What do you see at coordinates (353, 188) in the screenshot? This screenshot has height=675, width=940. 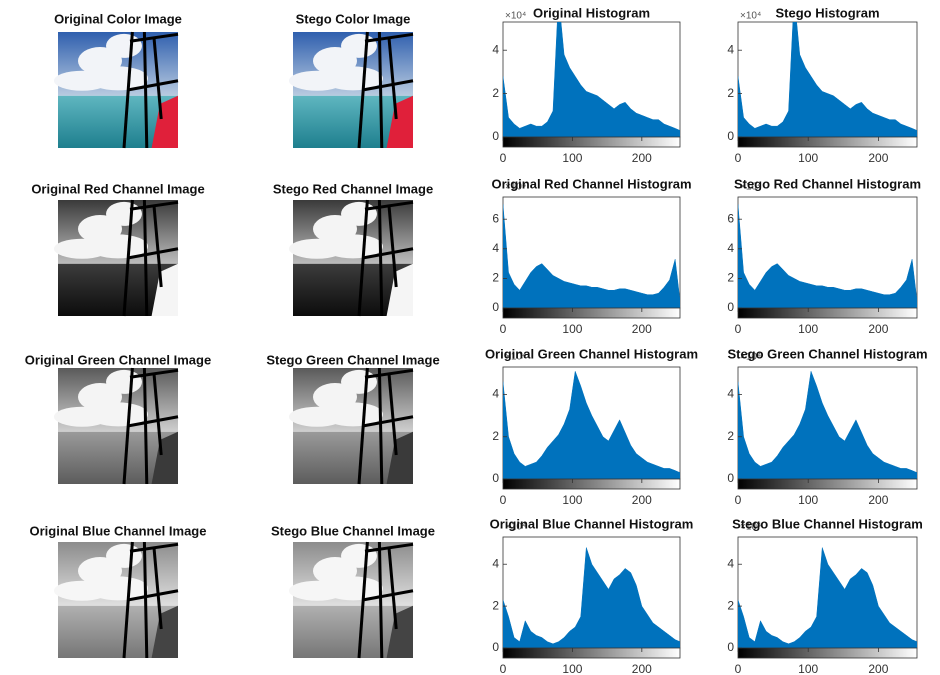 I see `image-title: Stego Red Channel Image` at bounding box center [353, 188].